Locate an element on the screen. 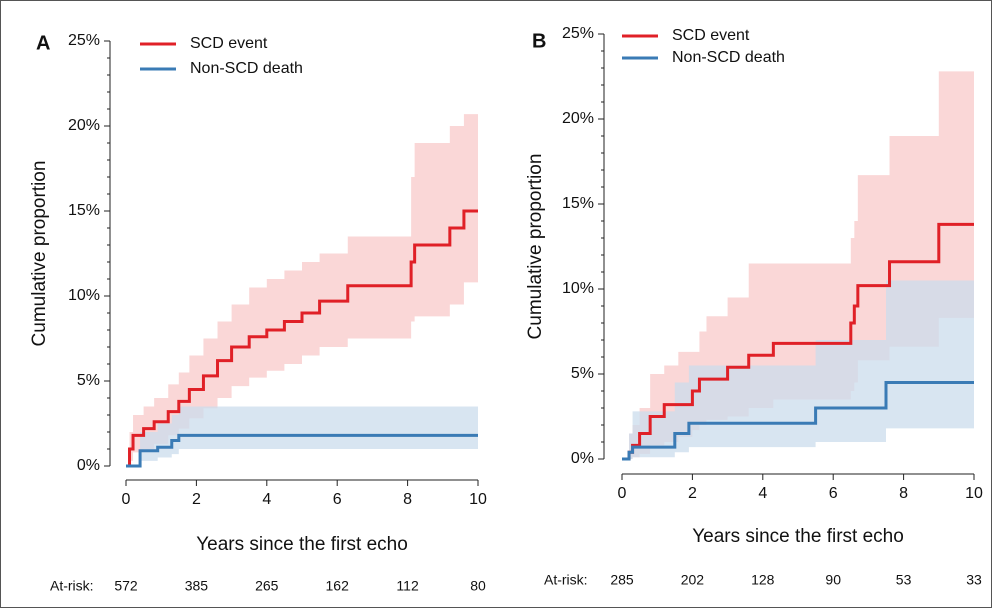 This screenshot has width=992, height=608. at-risk-count: 202 is located at coordinates (693, 580).